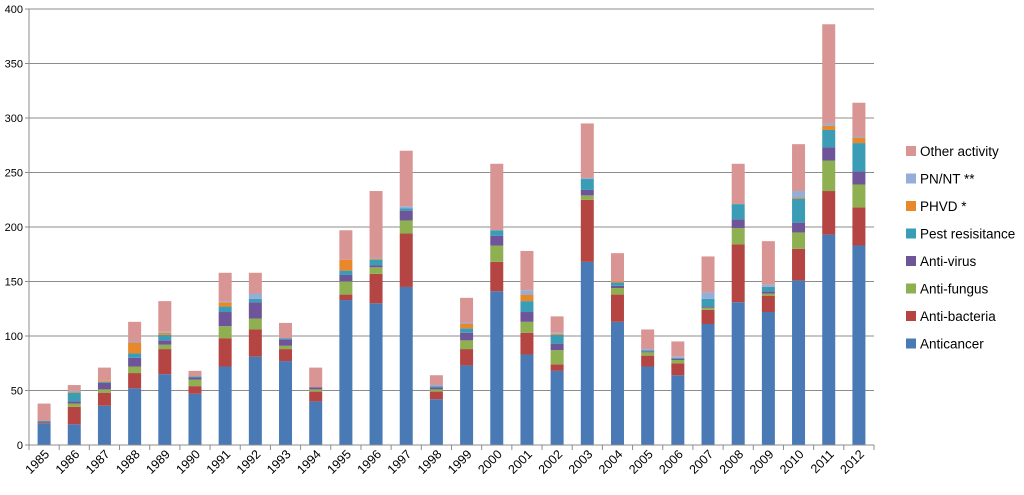 The image size is (1024, 495). What do you see at coordinates (14, 337) in the screenshot?
I see `y-tick-label: 100` at bounding box center [14, 337].